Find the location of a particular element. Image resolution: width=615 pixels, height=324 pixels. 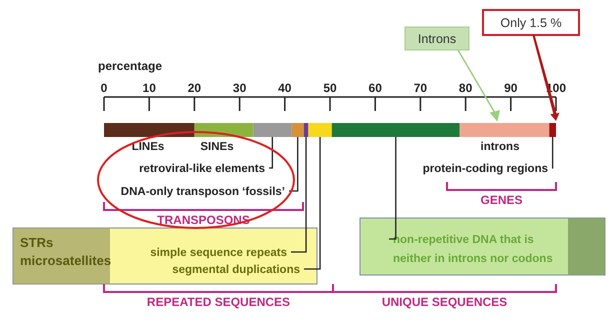

text: segmental duplications is located at coordinates (236, 270).